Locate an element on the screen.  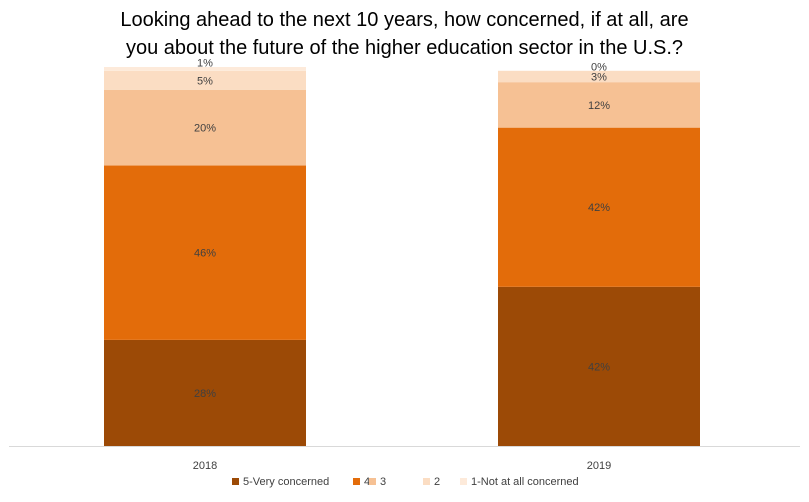
legend-swatch-1-not-at-all-concerned is located at coordinates (463, 481).